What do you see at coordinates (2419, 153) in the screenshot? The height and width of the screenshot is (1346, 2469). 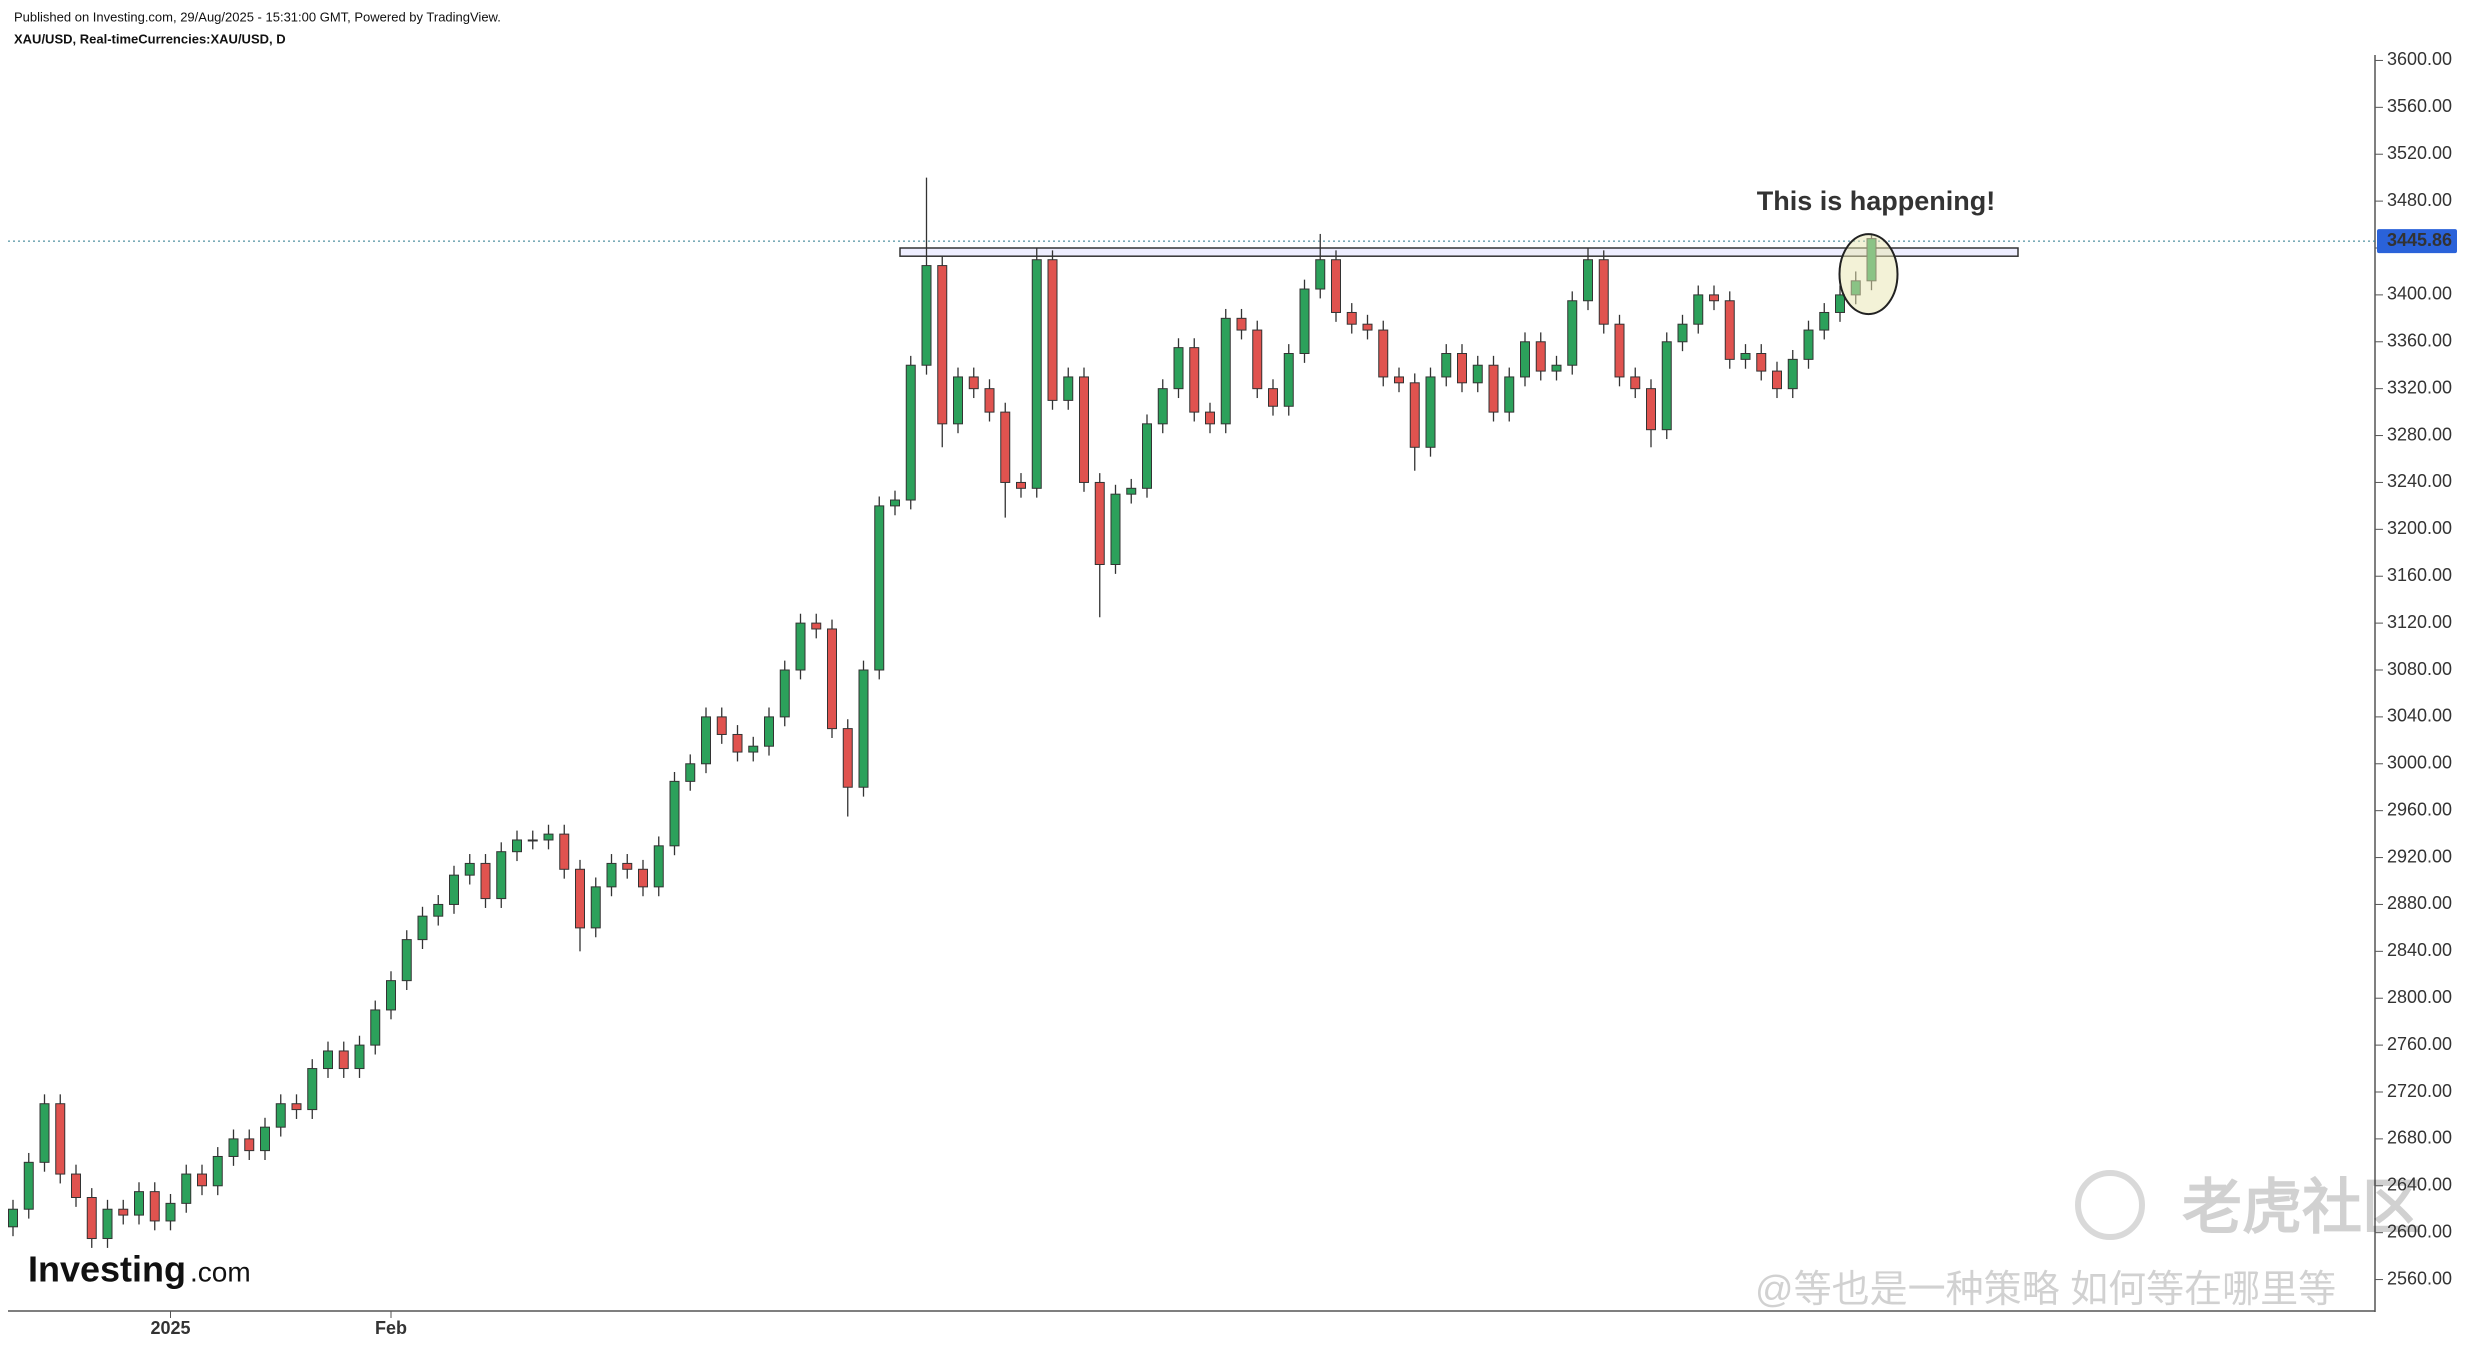 I see `y-tick-label: 3520.00` at bounding box center [2419, 153].